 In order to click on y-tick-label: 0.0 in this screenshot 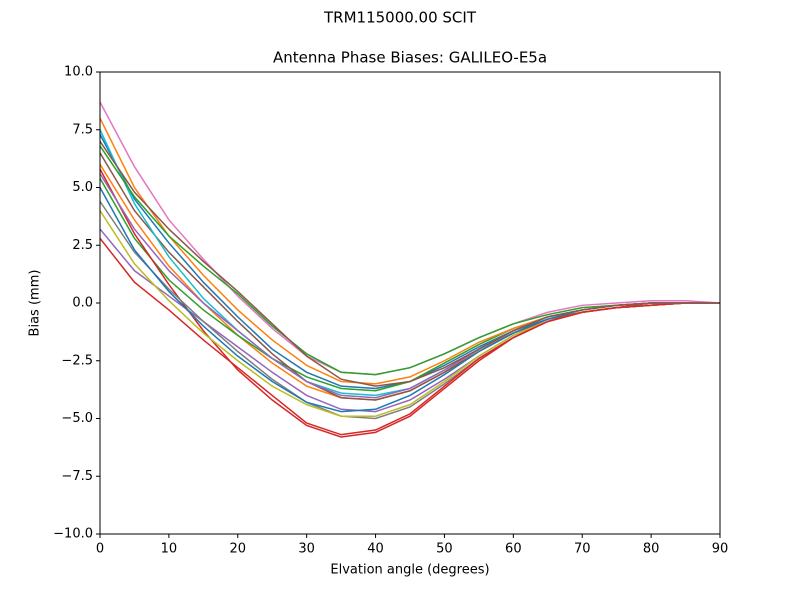, I will do `click(82, 303)`.